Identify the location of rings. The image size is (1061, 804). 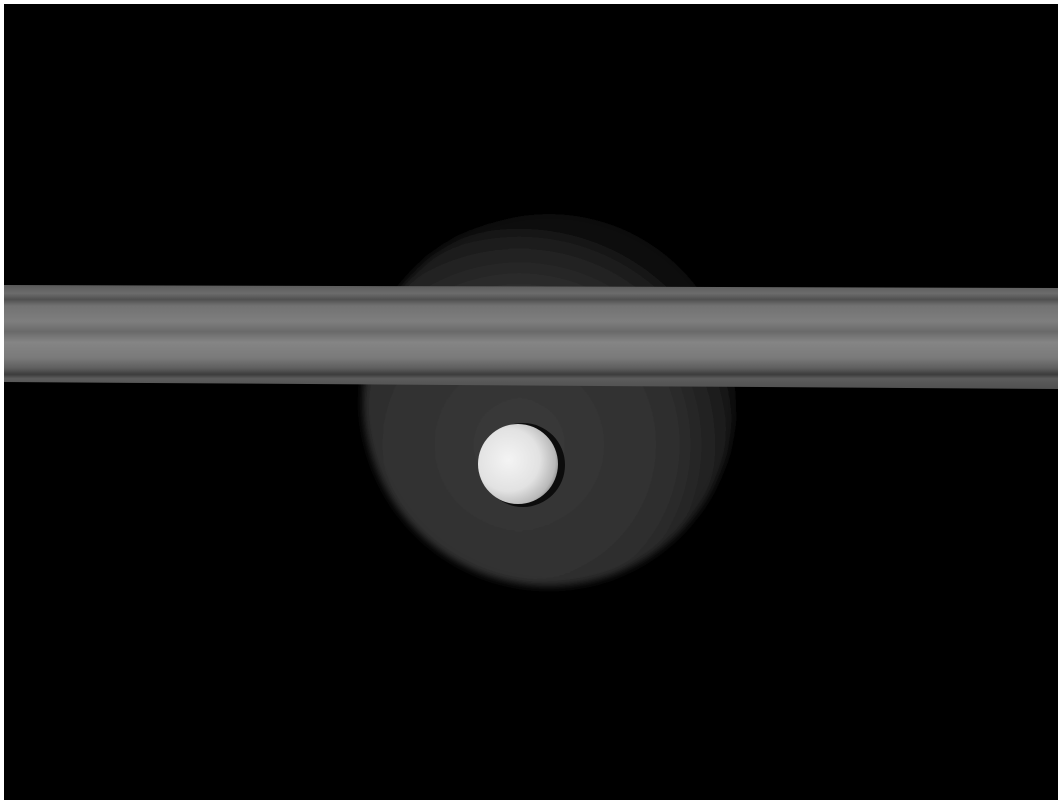
(531, 337).